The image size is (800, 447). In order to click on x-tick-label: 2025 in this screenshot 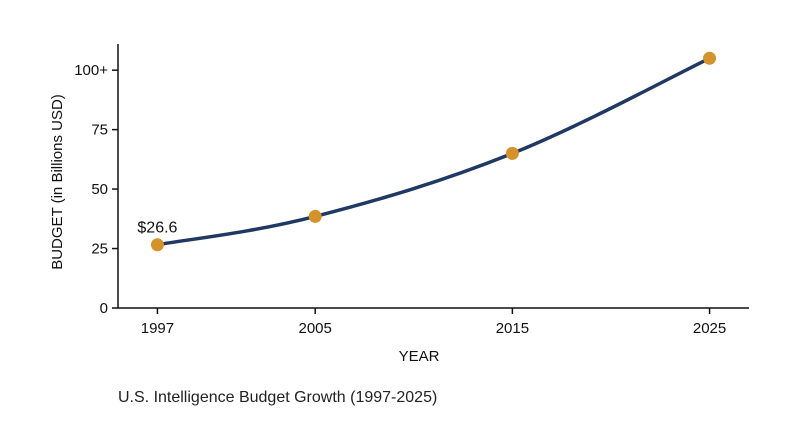, I will do `click(709, 328)`.